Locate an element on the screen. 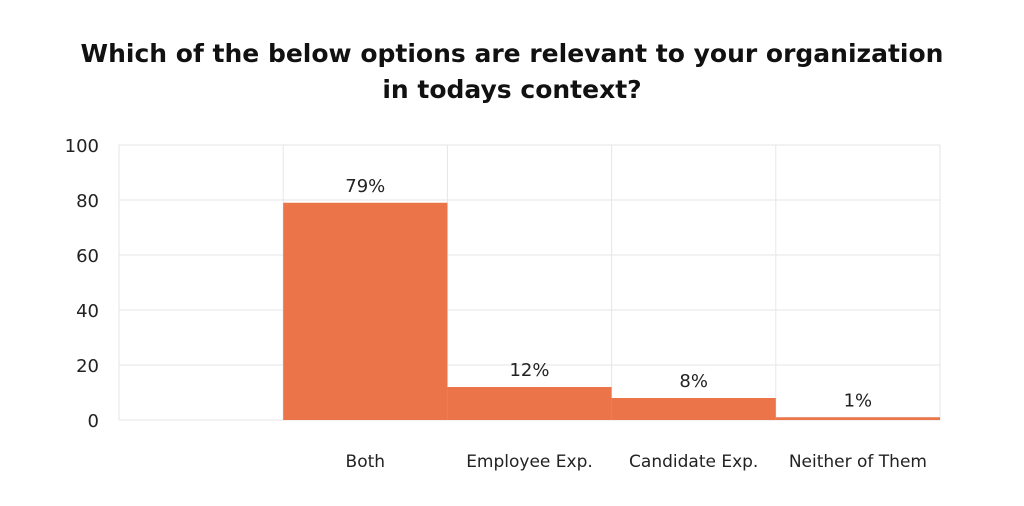 The width and height of the screenshot is (1024, 506). data-label: 1% is located at coordinates (858, 400).